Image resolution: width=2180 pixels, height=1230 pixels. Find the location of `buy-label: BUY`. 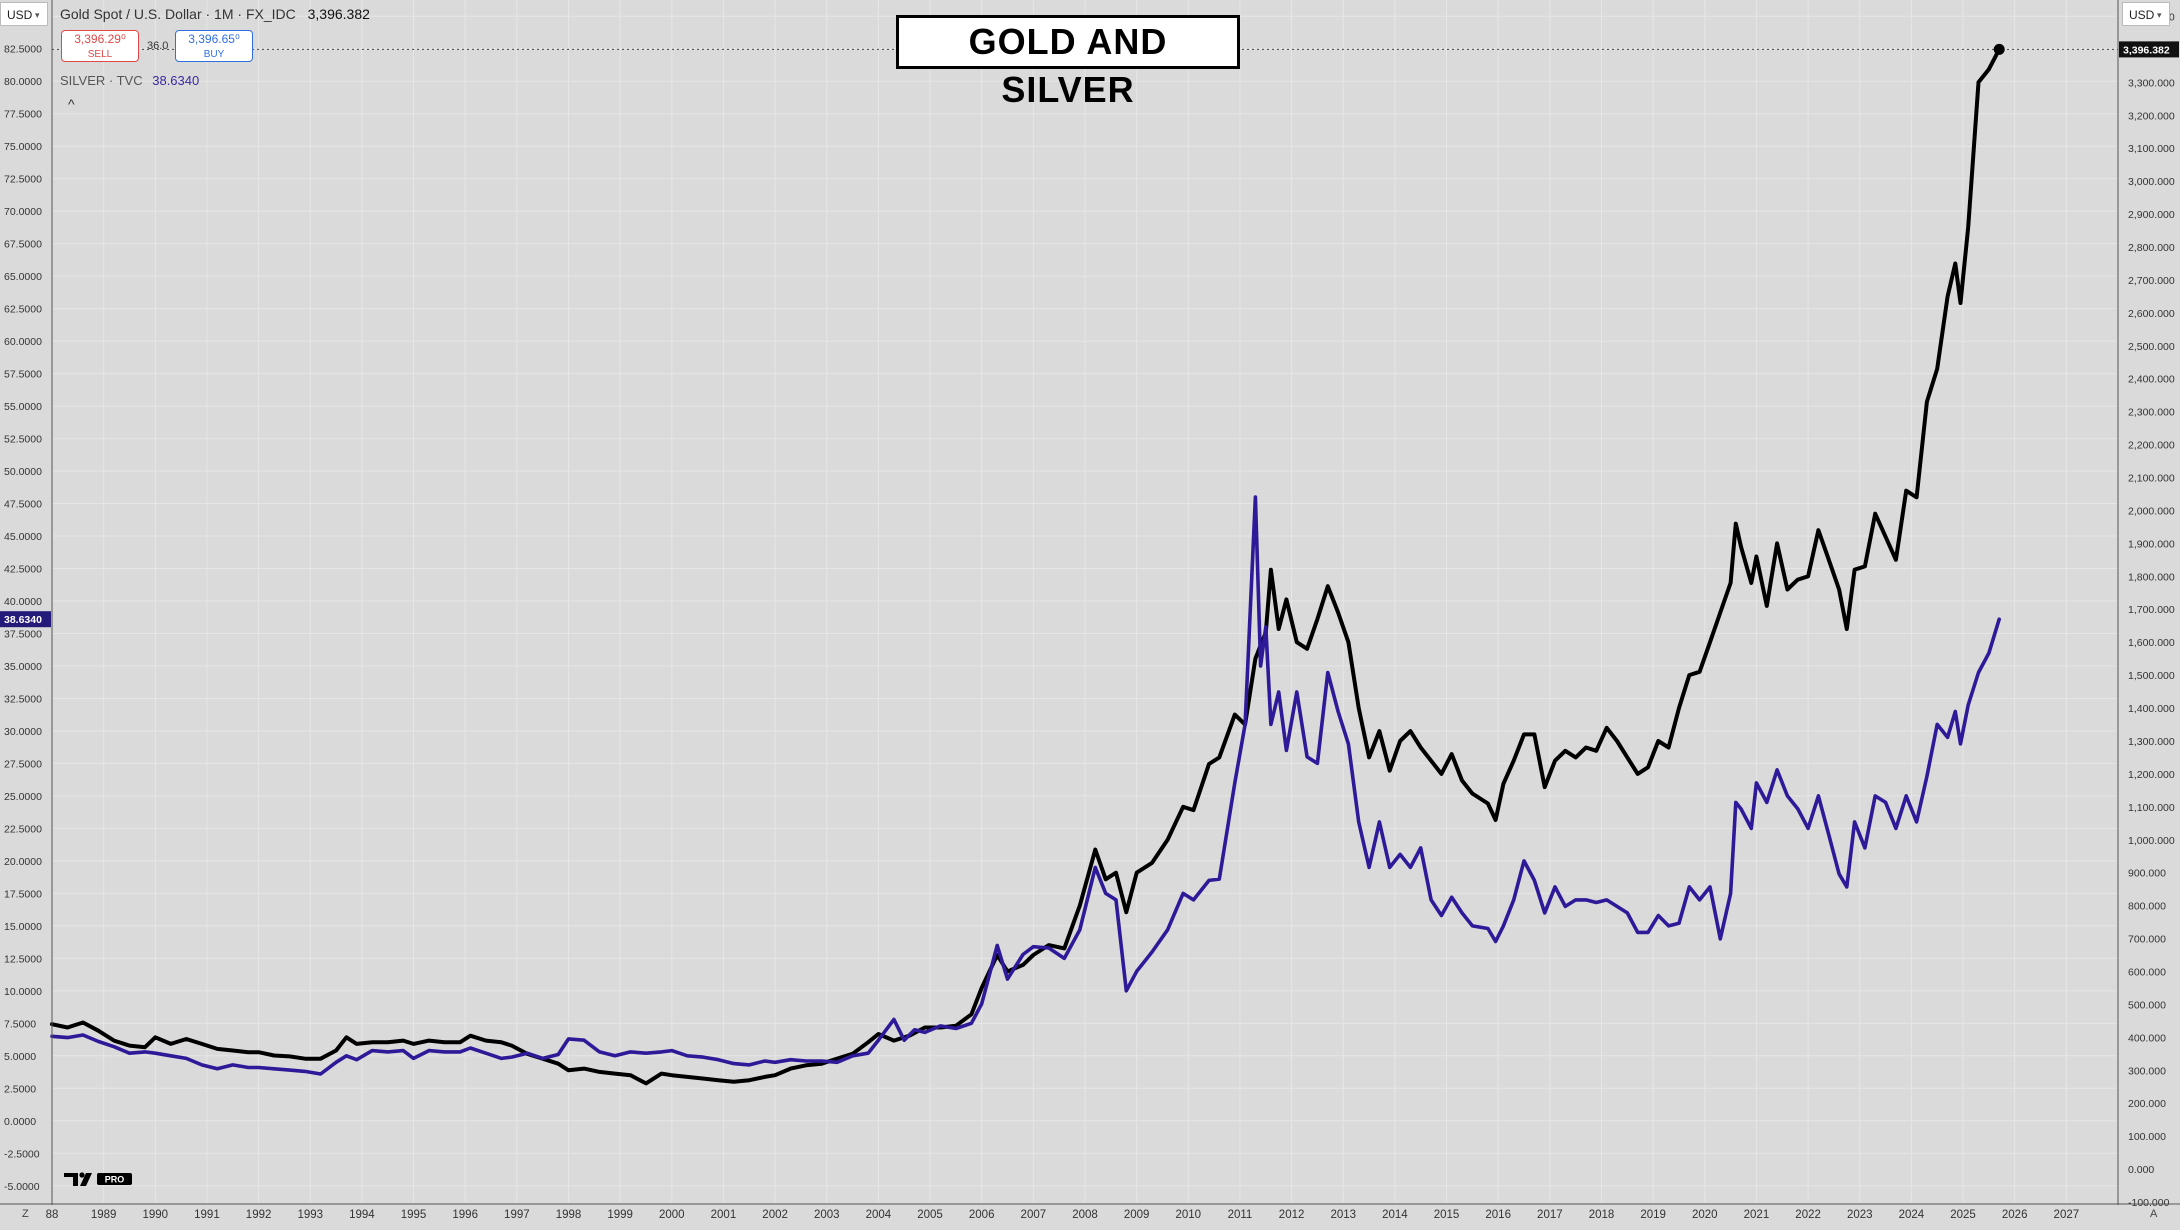

buy-label: BUY is located at coordinates (214, 54).